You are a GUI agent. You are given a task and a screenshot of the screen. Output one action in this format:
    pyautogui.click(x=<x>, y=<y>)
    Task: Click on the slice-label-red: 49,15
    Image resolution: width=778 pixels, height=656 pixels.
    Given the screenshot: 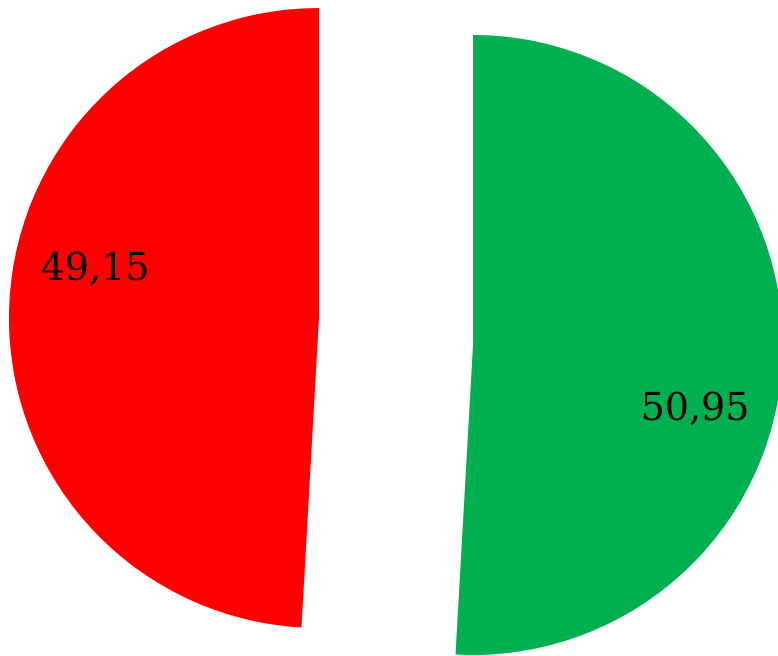 What is the action you would take?
    pyautogui.click(x=95, y=267)
    